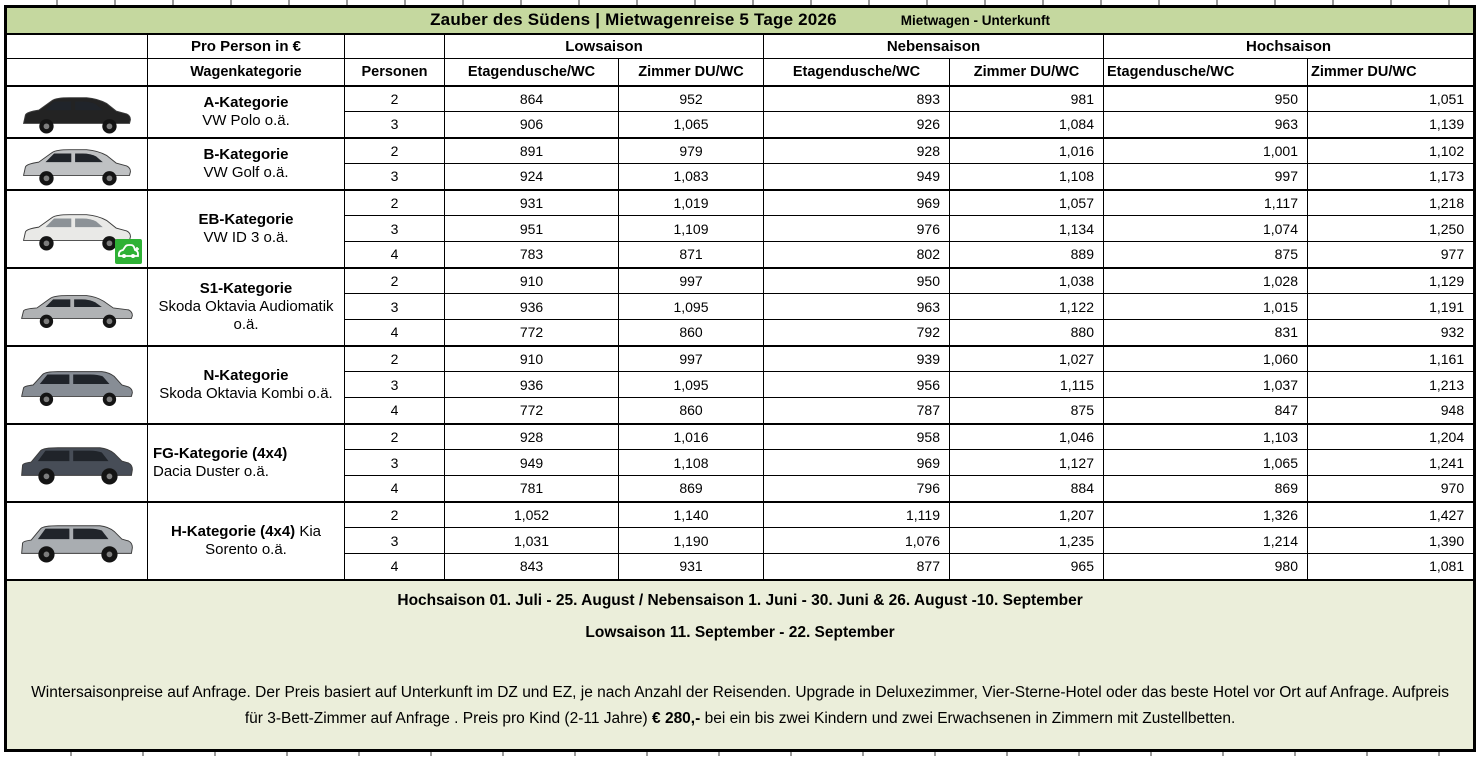  I want to click on price-hoch-zimmer: 1,241, so click(1391, 462).